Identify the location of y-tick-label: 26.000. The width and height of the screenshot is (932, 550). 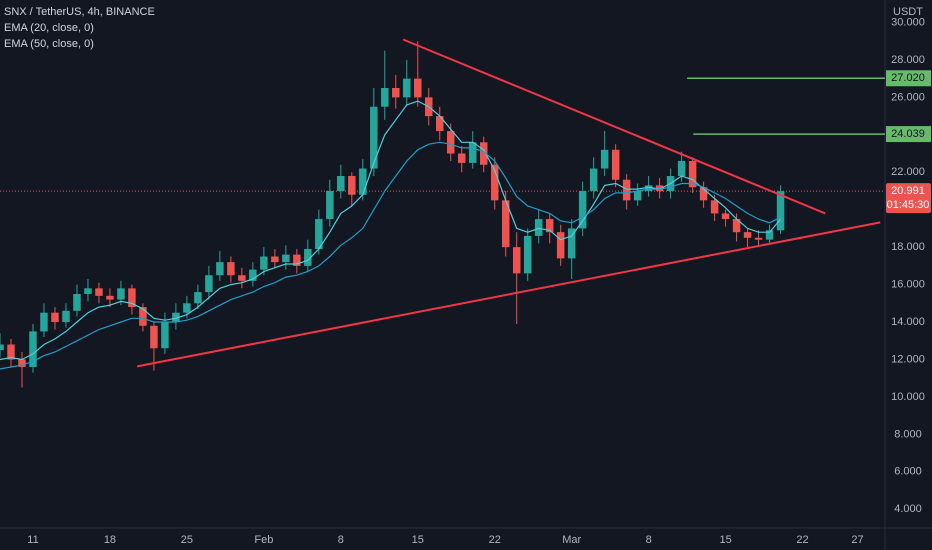
(908, 97).